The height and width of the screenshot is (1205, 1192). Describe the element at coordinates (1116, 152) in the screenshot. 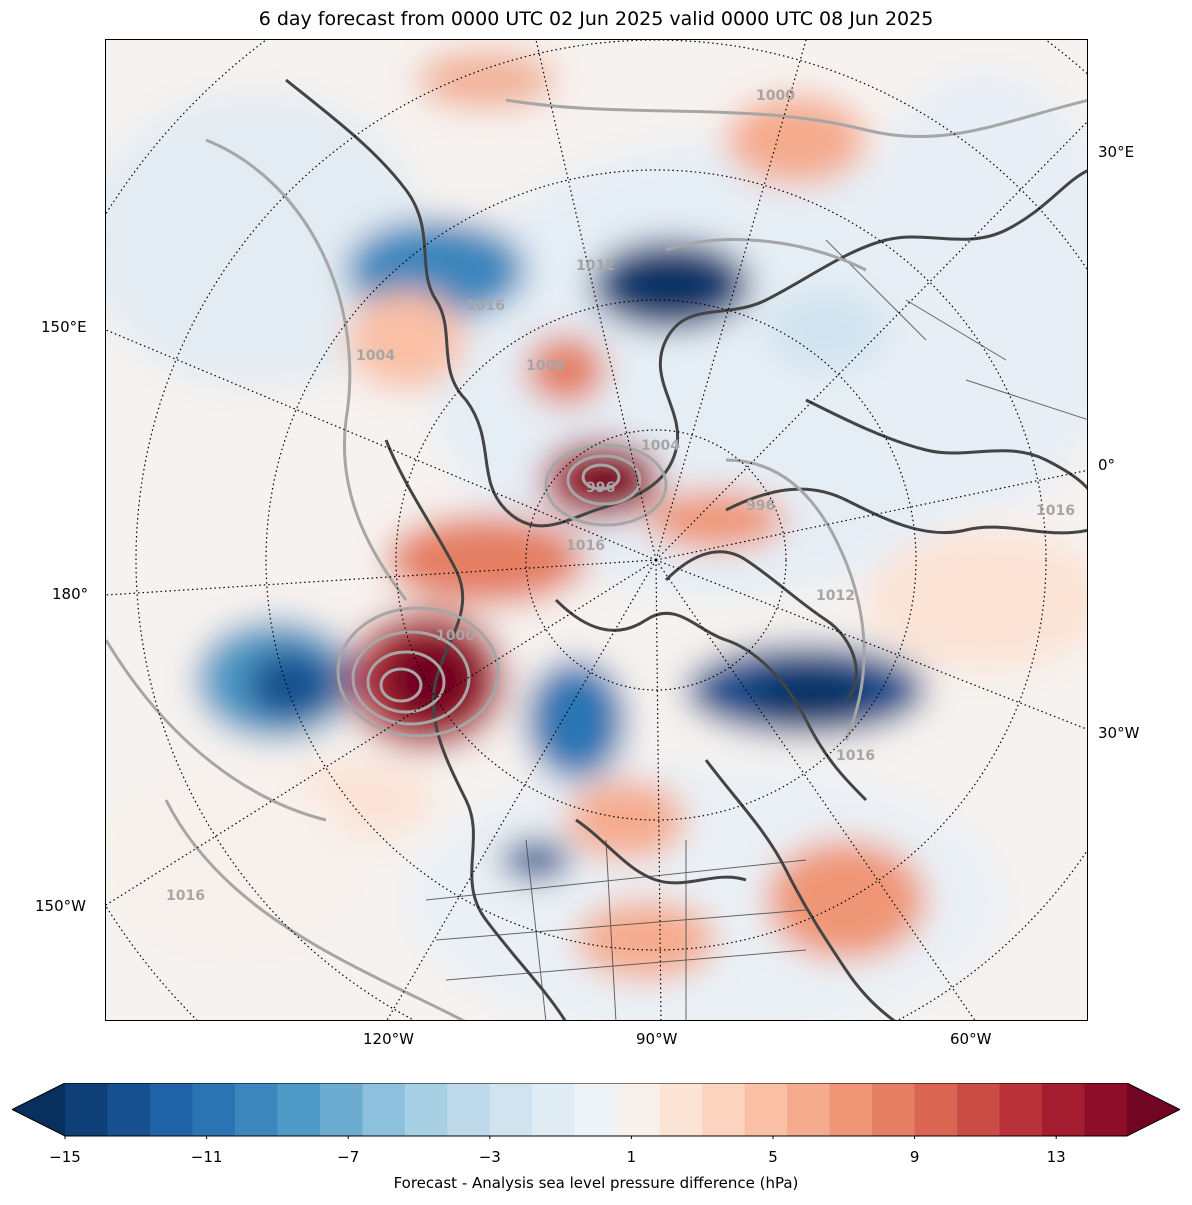

I see `lon-label-30e: 30°E` at that location.